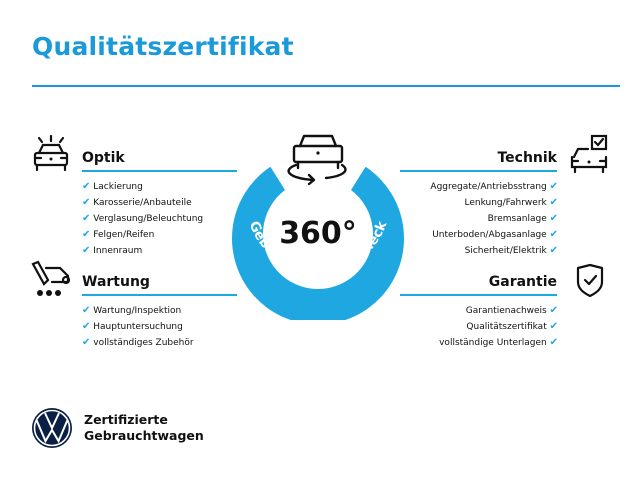 This screenshot has height=480, width=640. What do you see at coordinates (494, 186) in the screenshot?
I see `list-item: Aggregate/Antriebsstrang ✔` at bounding box center [494, 186].